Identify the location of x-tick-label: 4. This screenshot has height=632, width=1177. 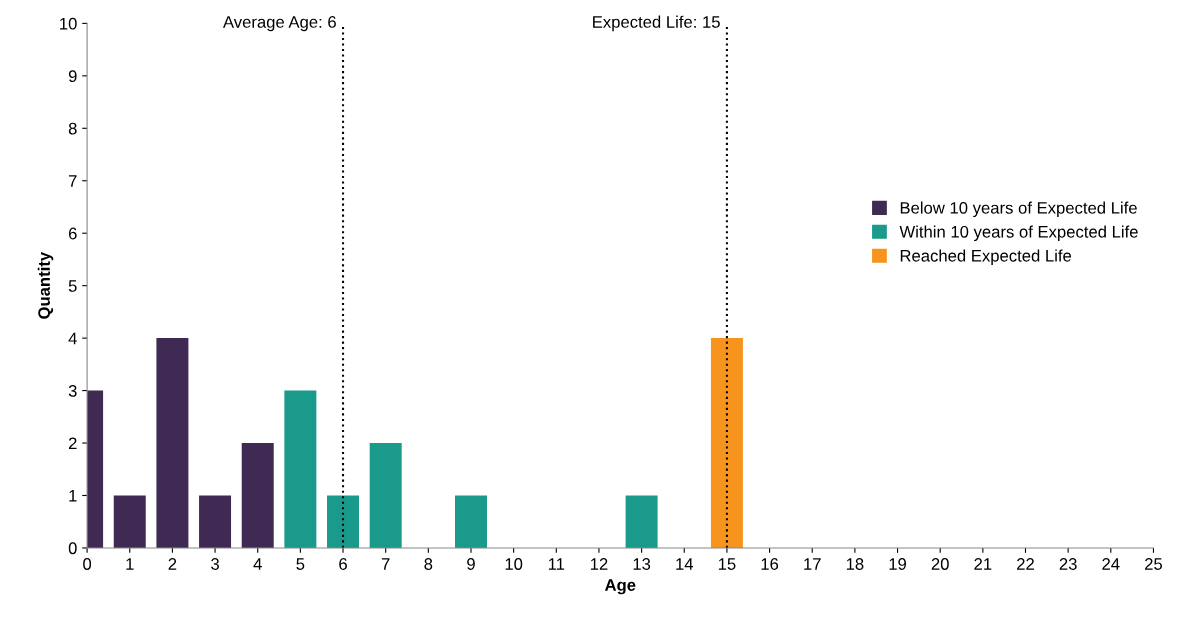
(257, 564).